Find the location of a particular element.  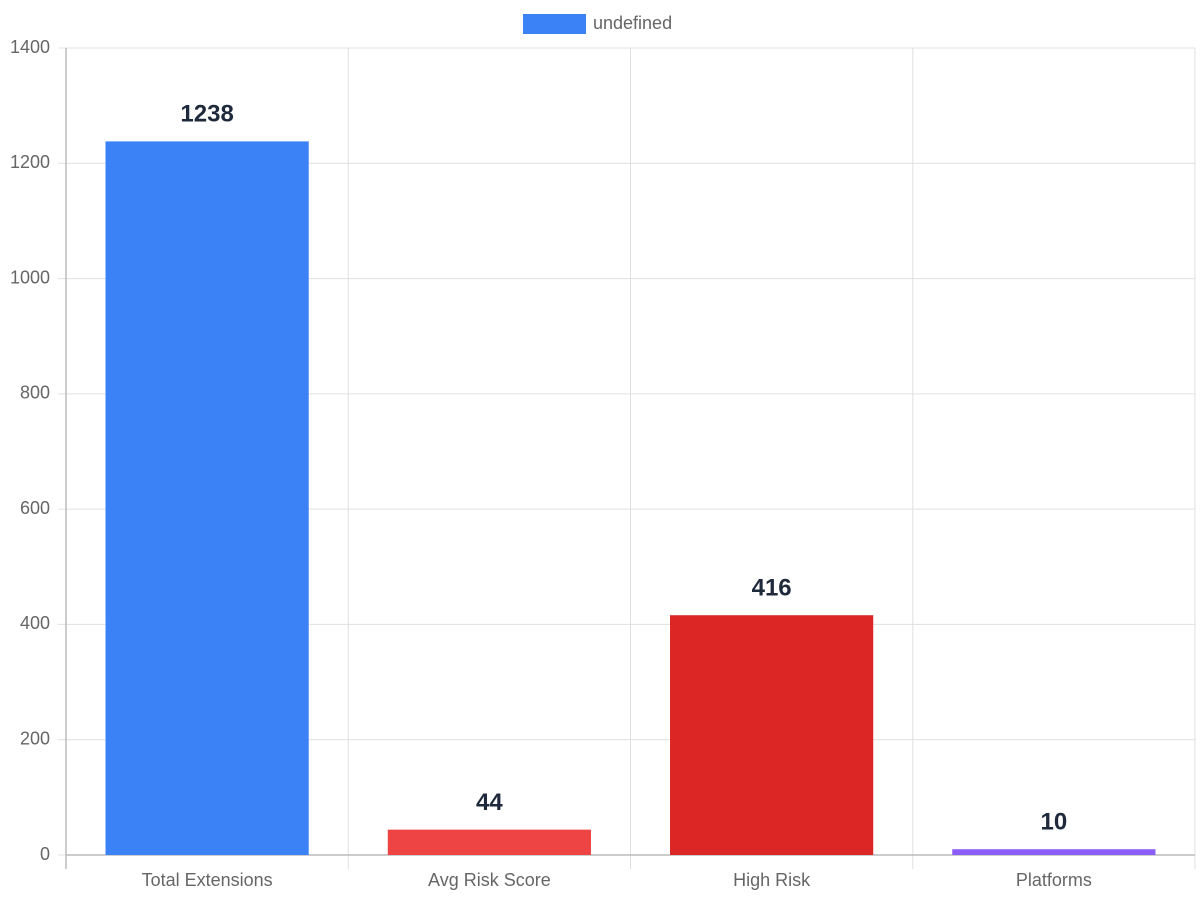

value-label: 1238 is located at coordinates (206, 114).